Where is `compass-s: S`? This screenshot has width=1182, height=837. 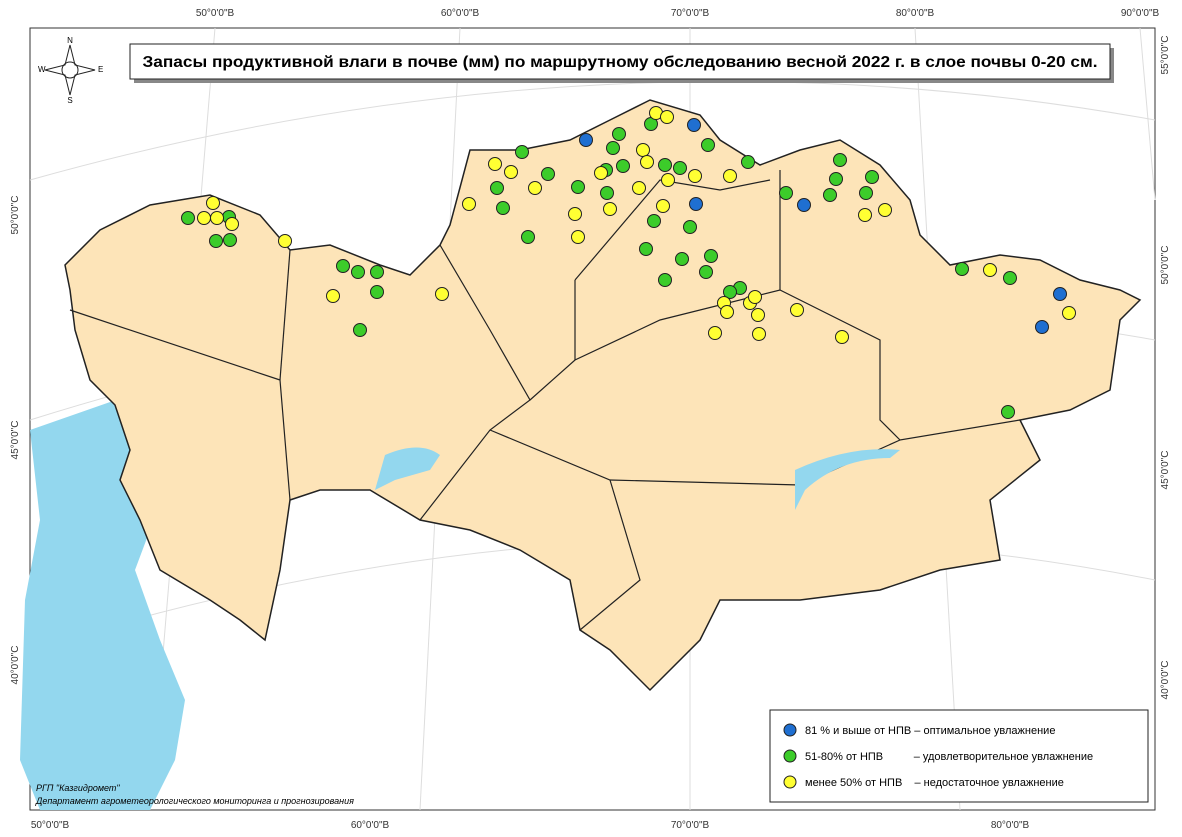 compass-s: S is located at coordinates (69, 100).